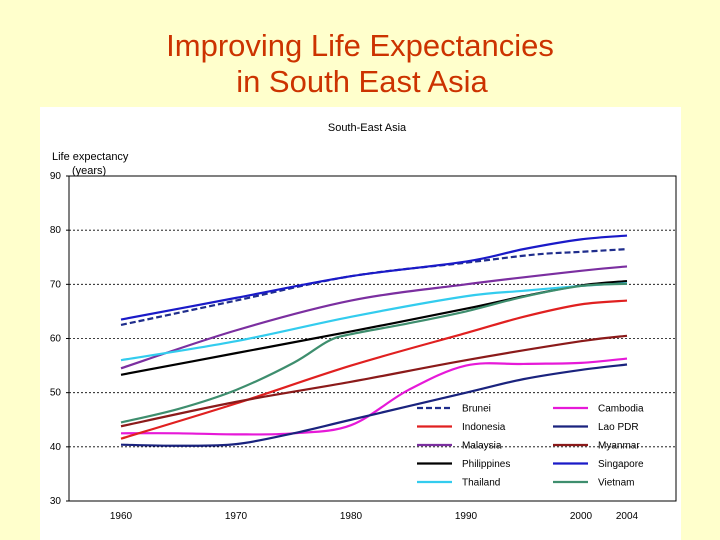  Describe the element at coordinates (616, 483) in the screenshot. I see `legend-label-vietnam: Vietnam` at that location.